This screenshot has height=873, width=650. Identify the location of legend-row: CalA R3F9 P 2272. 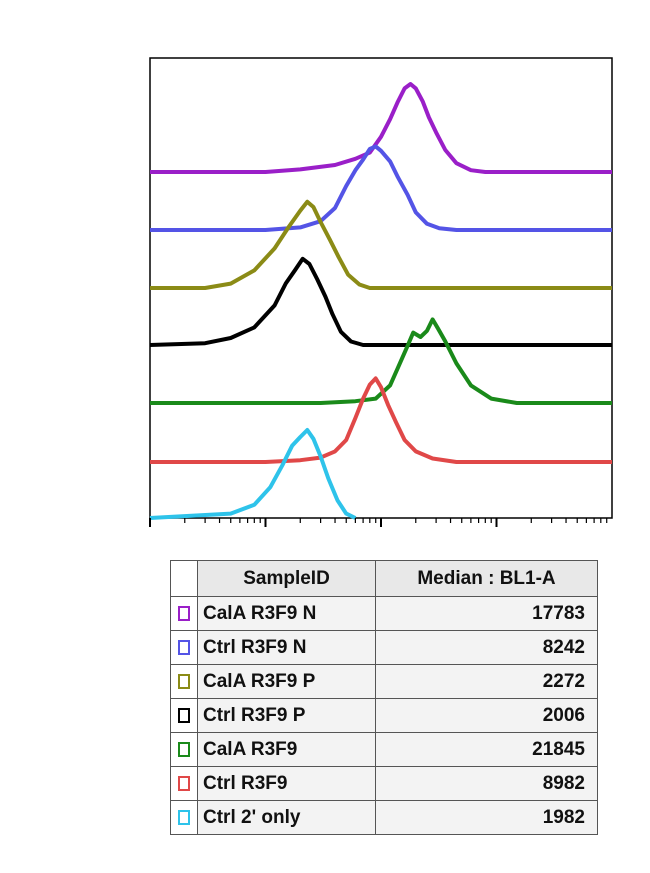
(384, 681).